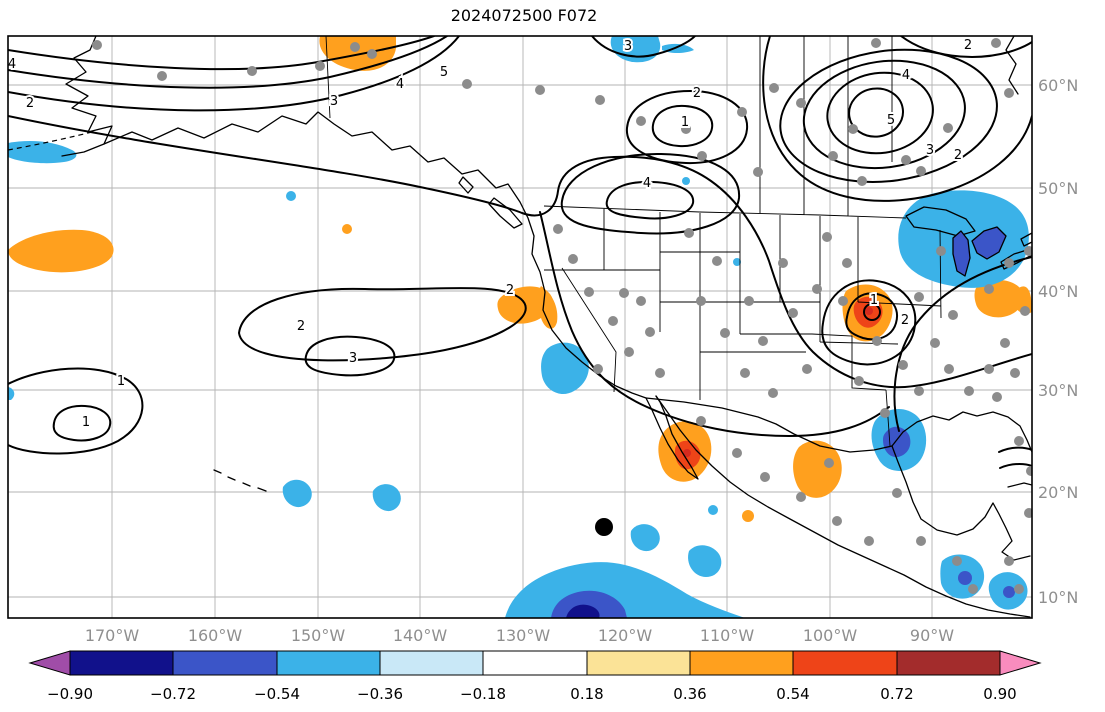  I want to click on lake-michigan, so click(961, 253).